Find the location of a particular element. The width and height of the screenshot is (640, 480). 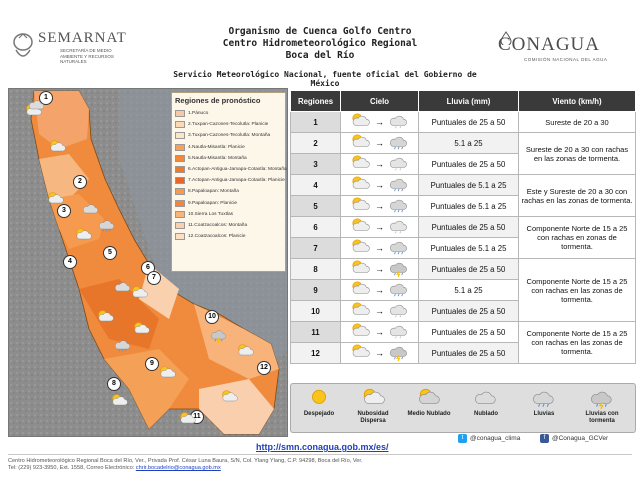

conagua-subtitle: COMISIÓN NACIONAL DEL AGUA is located at coordinates (566, 59).